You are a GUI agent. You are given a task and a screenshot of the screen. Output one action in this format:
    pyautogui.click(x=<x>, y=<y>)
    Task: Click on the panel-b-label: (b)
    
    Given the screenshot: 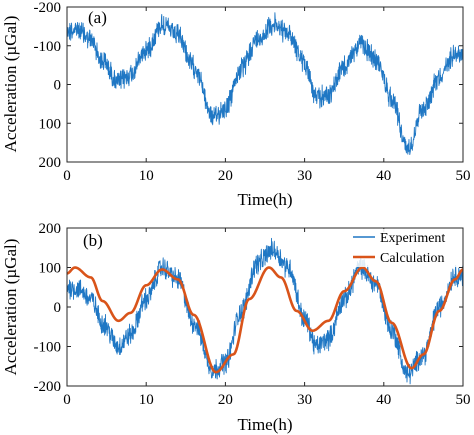 What is the action you would take?
    pyautogui.click(x=93, y=240)
    